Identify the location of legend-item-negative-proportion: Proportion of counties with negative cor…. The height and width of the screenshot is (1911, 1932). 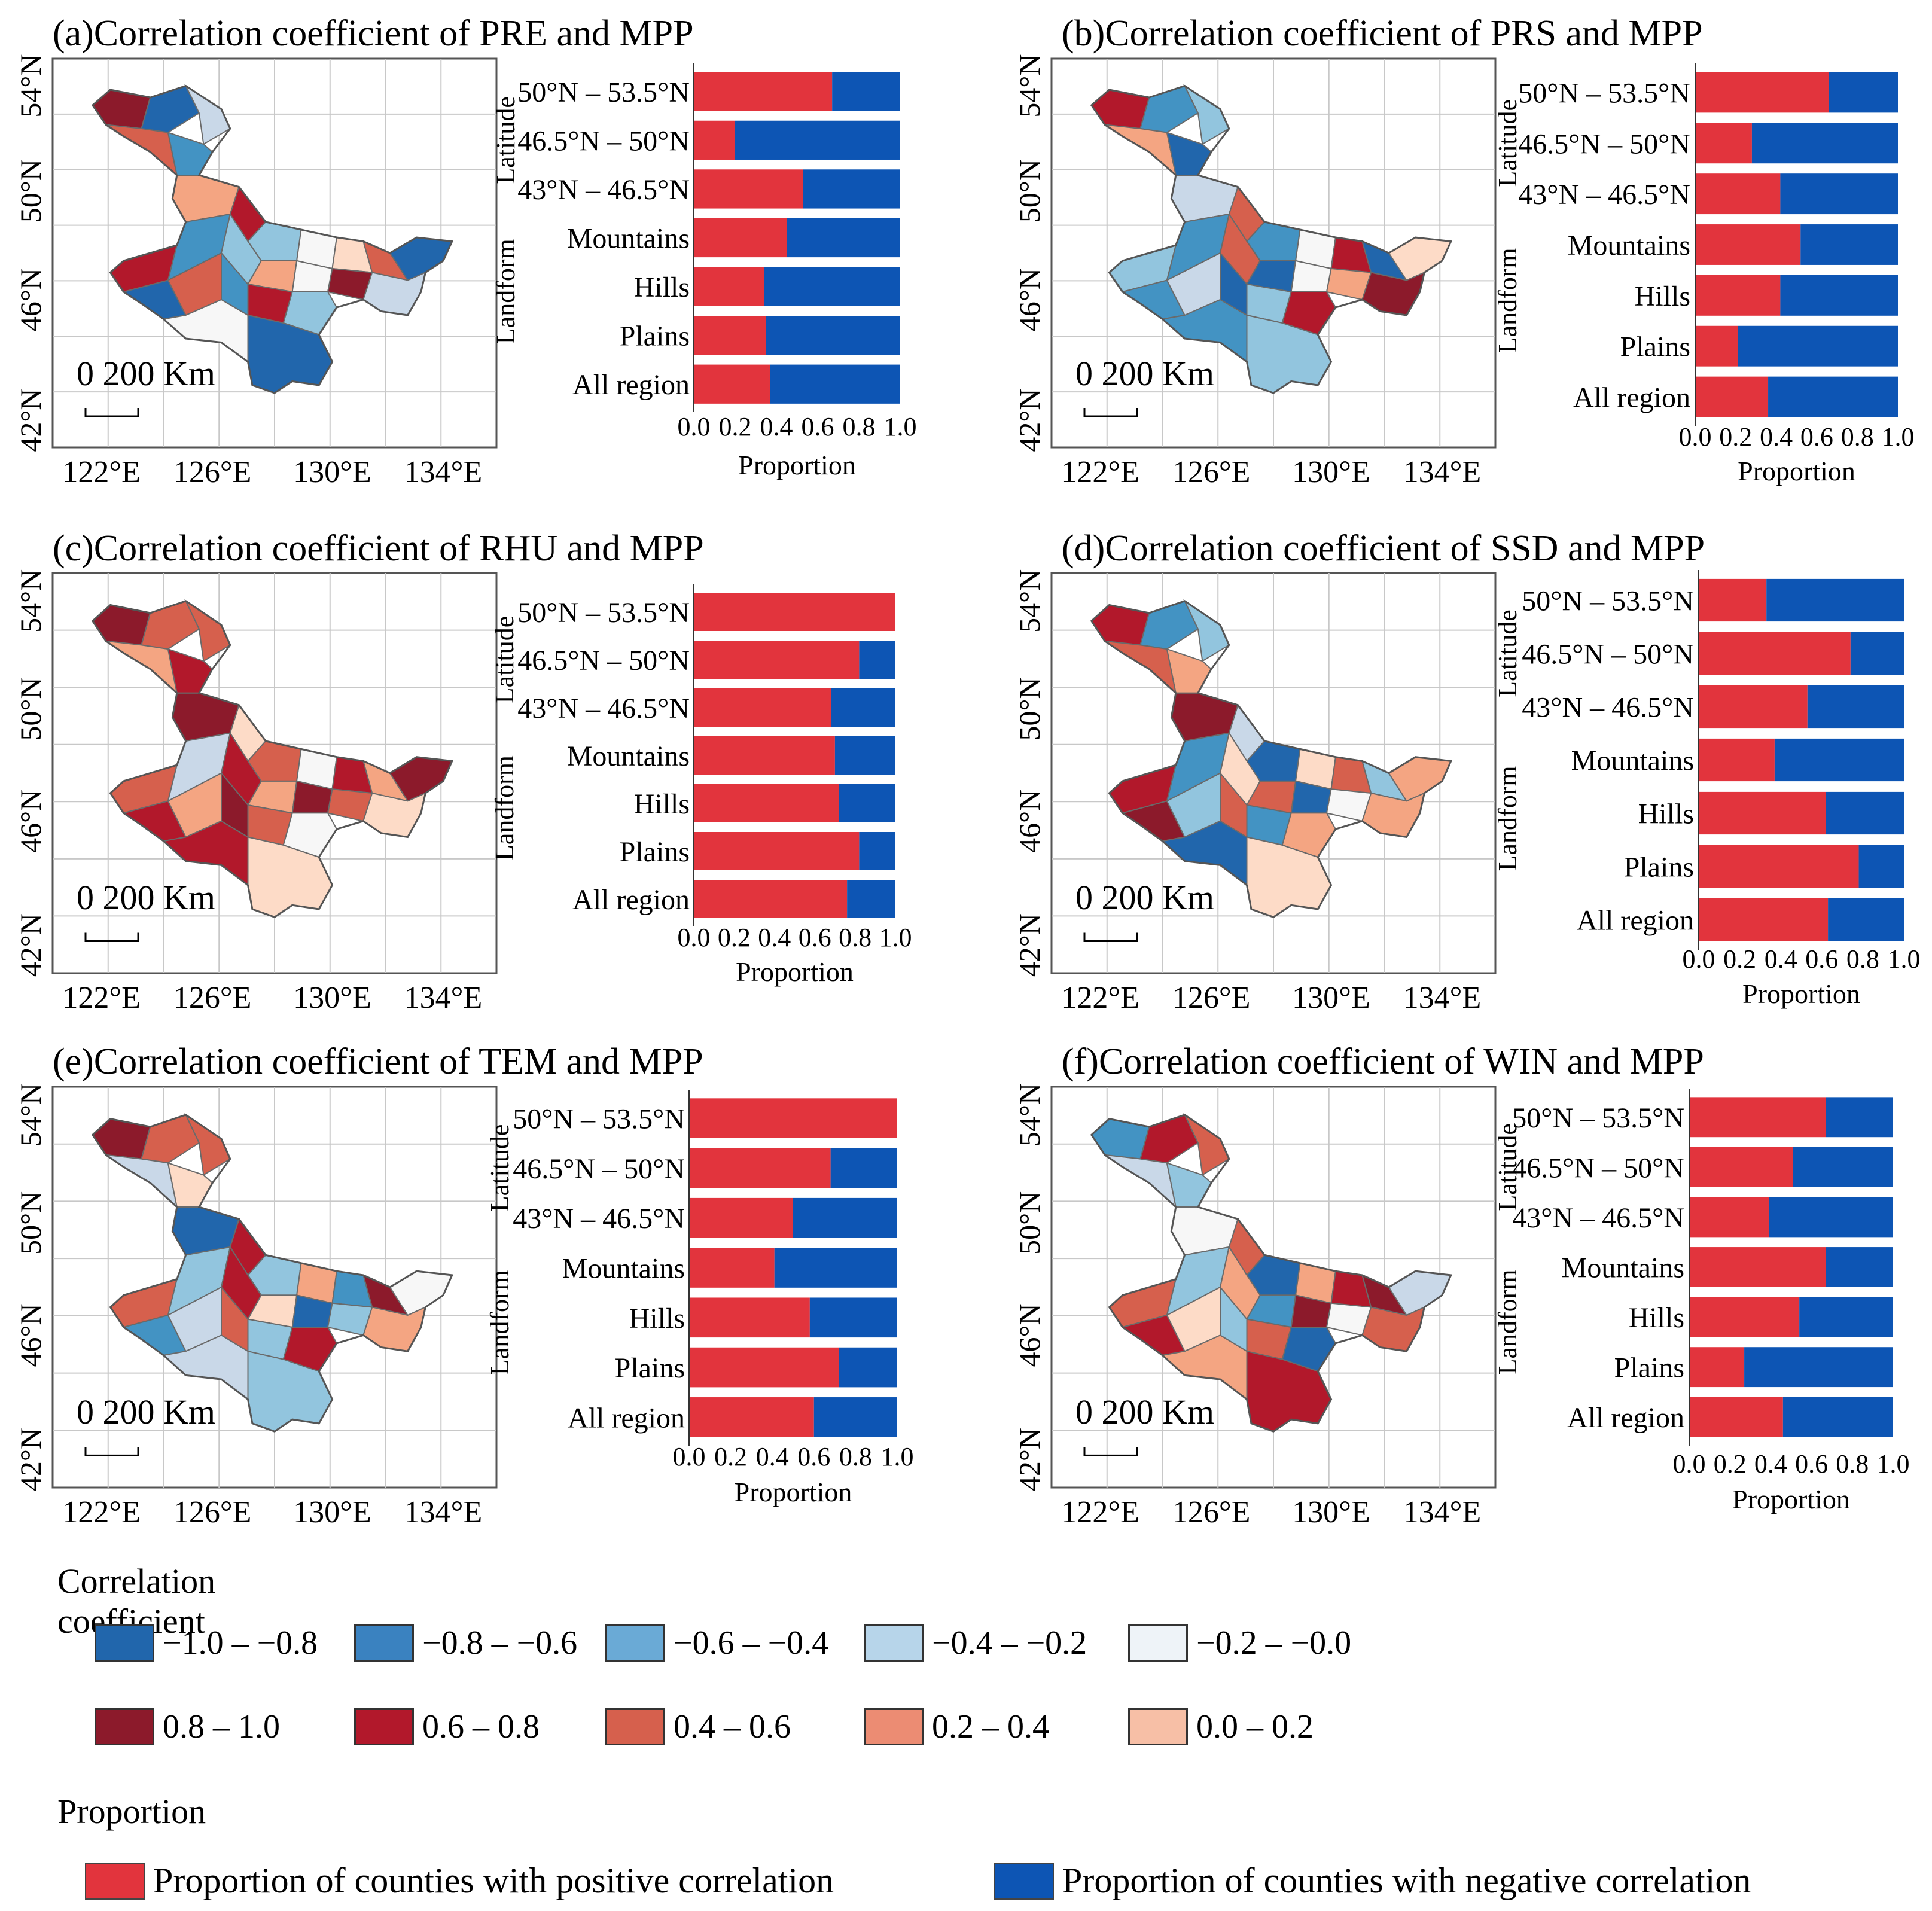
(1372, 1880).